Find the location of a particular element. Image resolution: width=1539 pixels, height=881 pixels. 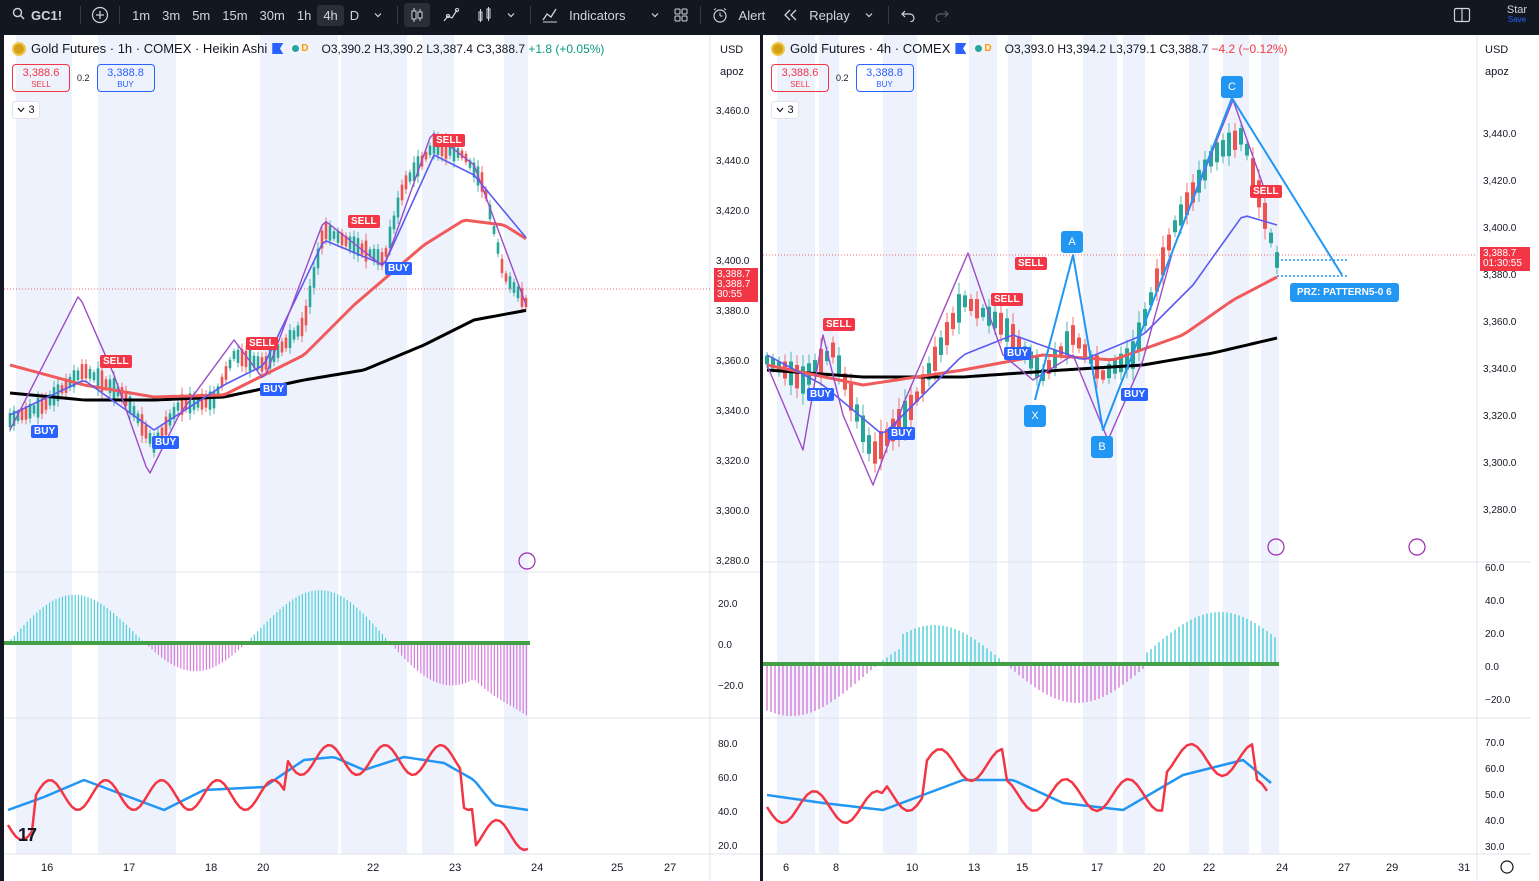

templates-icon is located at coordinates (681, 15).